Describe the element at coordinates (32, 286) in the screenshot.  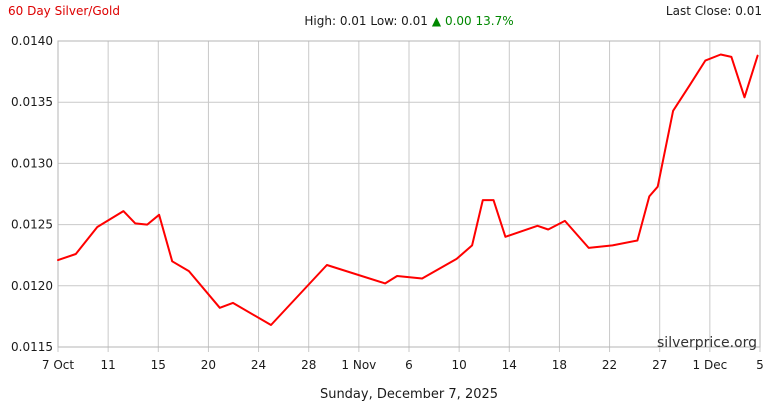
I see `y-tick-label: 0.0120` at that location.